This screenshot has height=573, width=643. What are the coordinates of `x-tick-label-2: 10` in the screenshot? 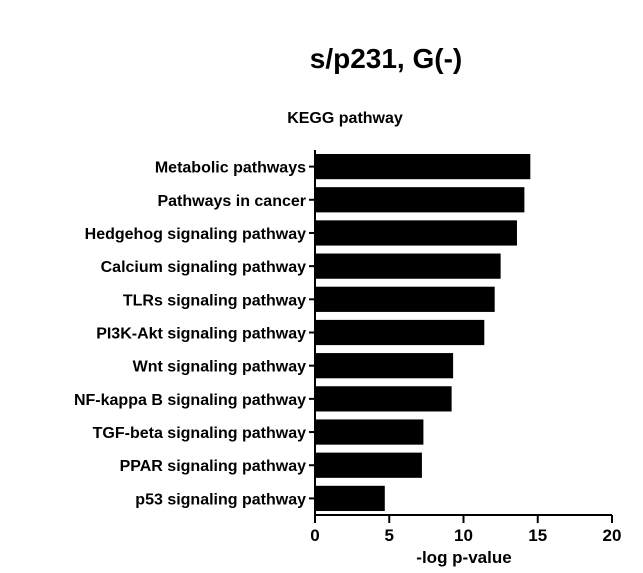 It's located at (463, 535).